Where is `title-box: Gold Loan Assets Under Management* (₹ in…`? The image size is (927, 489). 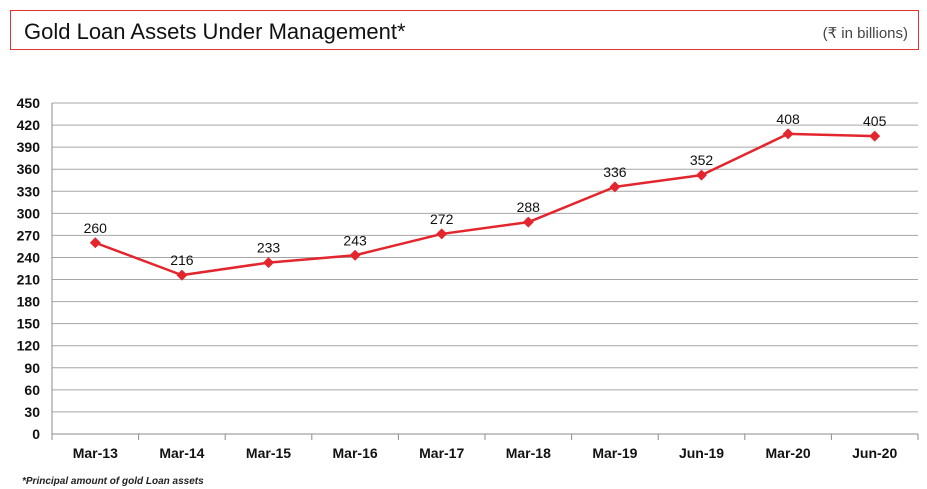 title-box: Gold Loan Assets Under Management* (₹ in… is located at coordinates (464, 30).